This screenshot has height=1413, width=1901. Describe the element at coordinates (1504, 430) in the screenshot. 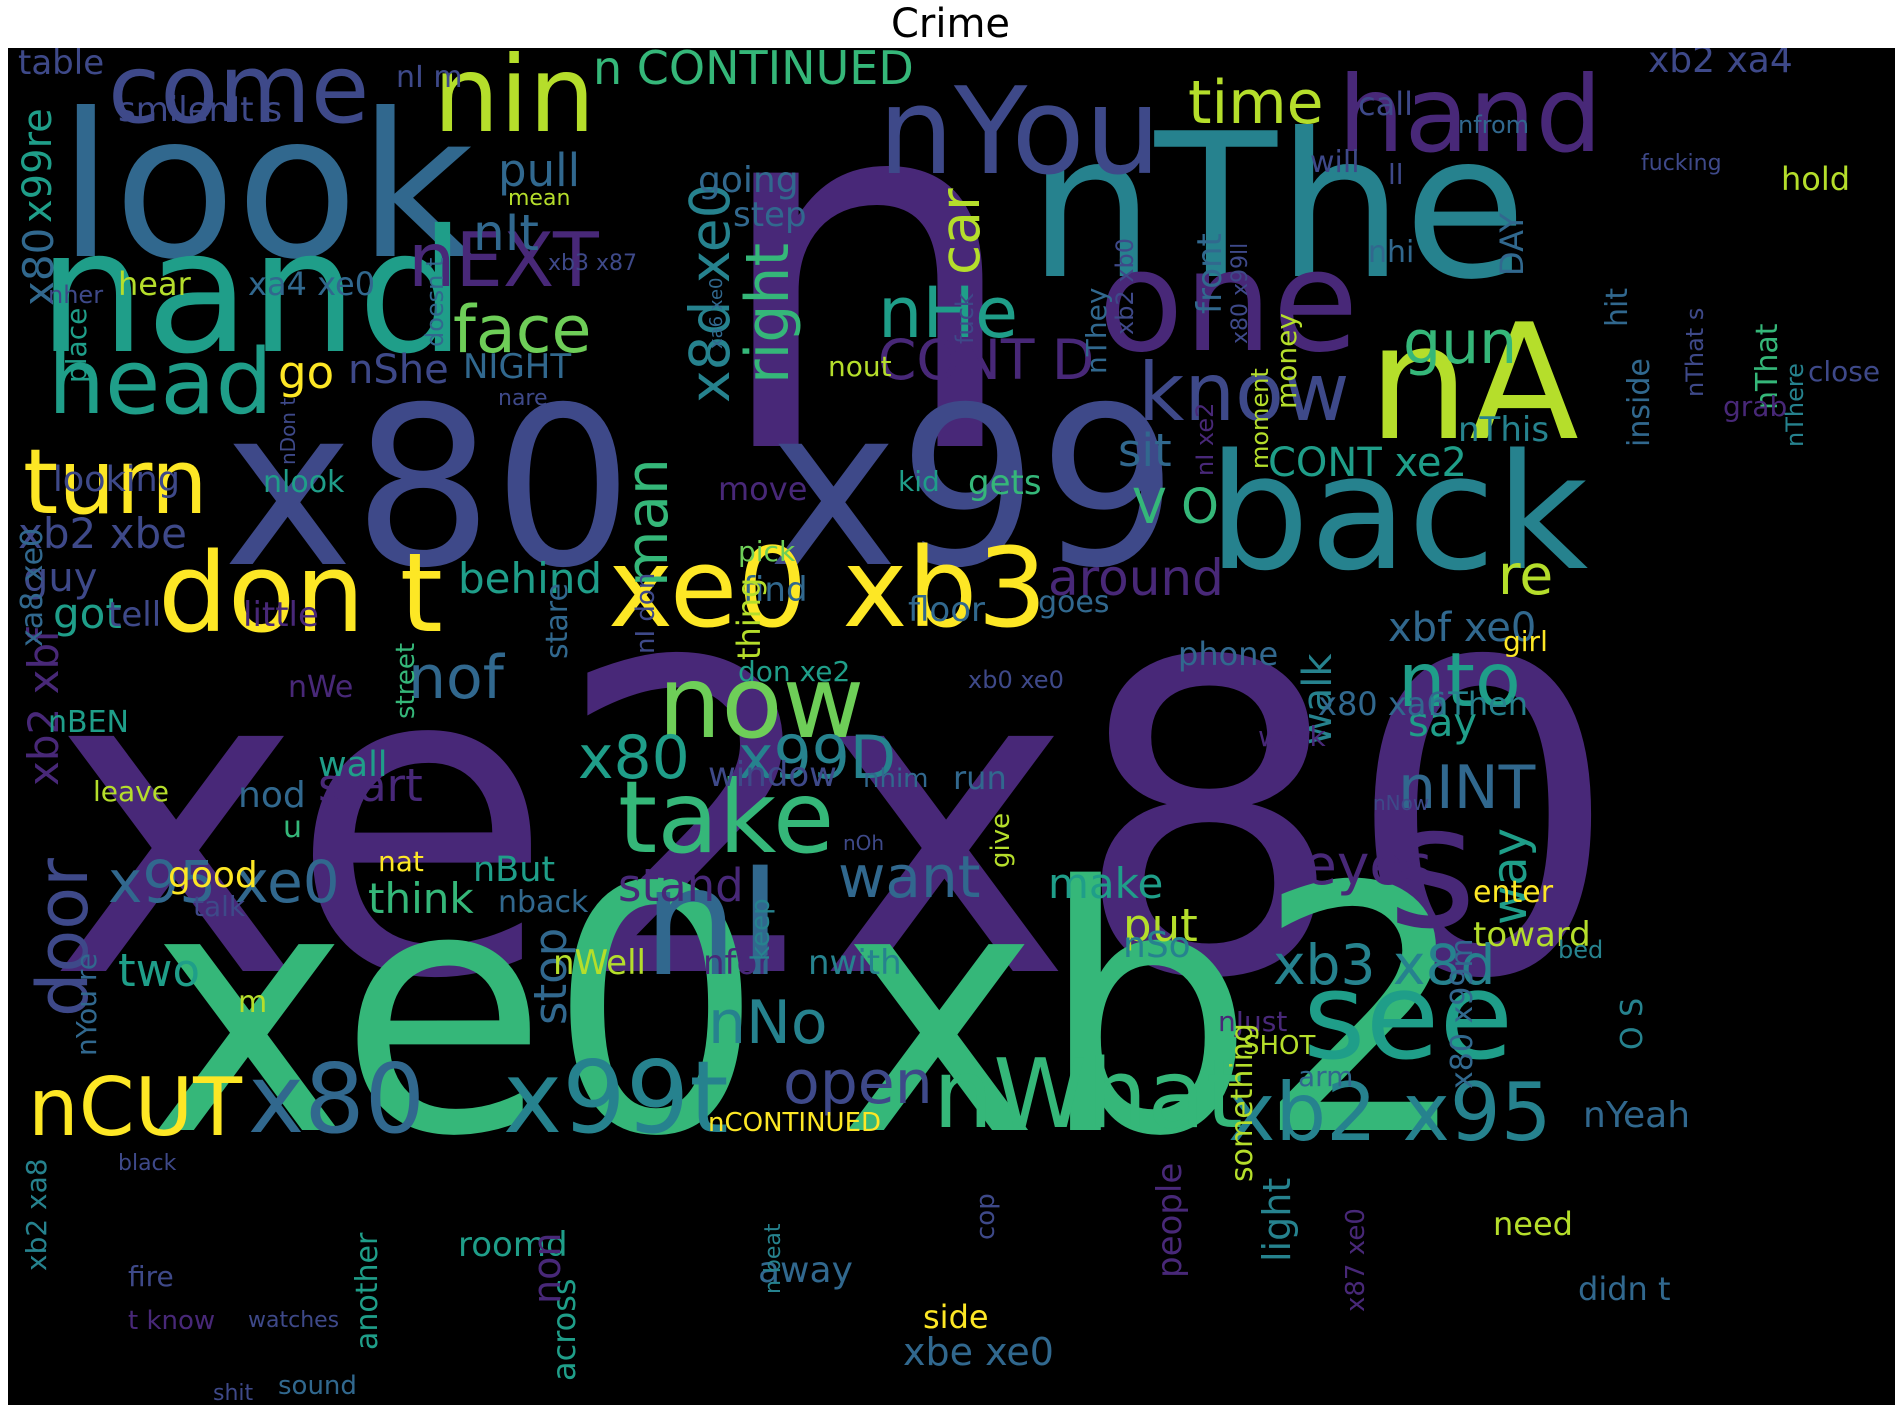

I see `cloud-word: nThis` at that location.